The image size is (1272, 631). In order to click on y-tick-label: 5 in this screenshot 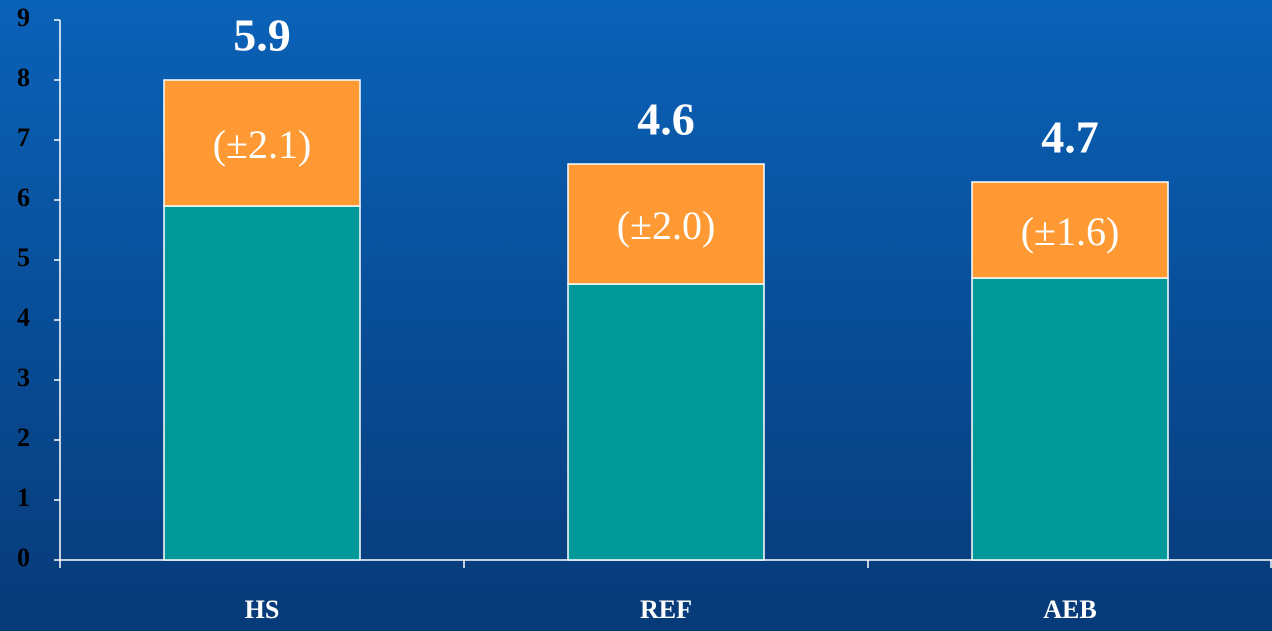, I will do `click(23, 257)`.